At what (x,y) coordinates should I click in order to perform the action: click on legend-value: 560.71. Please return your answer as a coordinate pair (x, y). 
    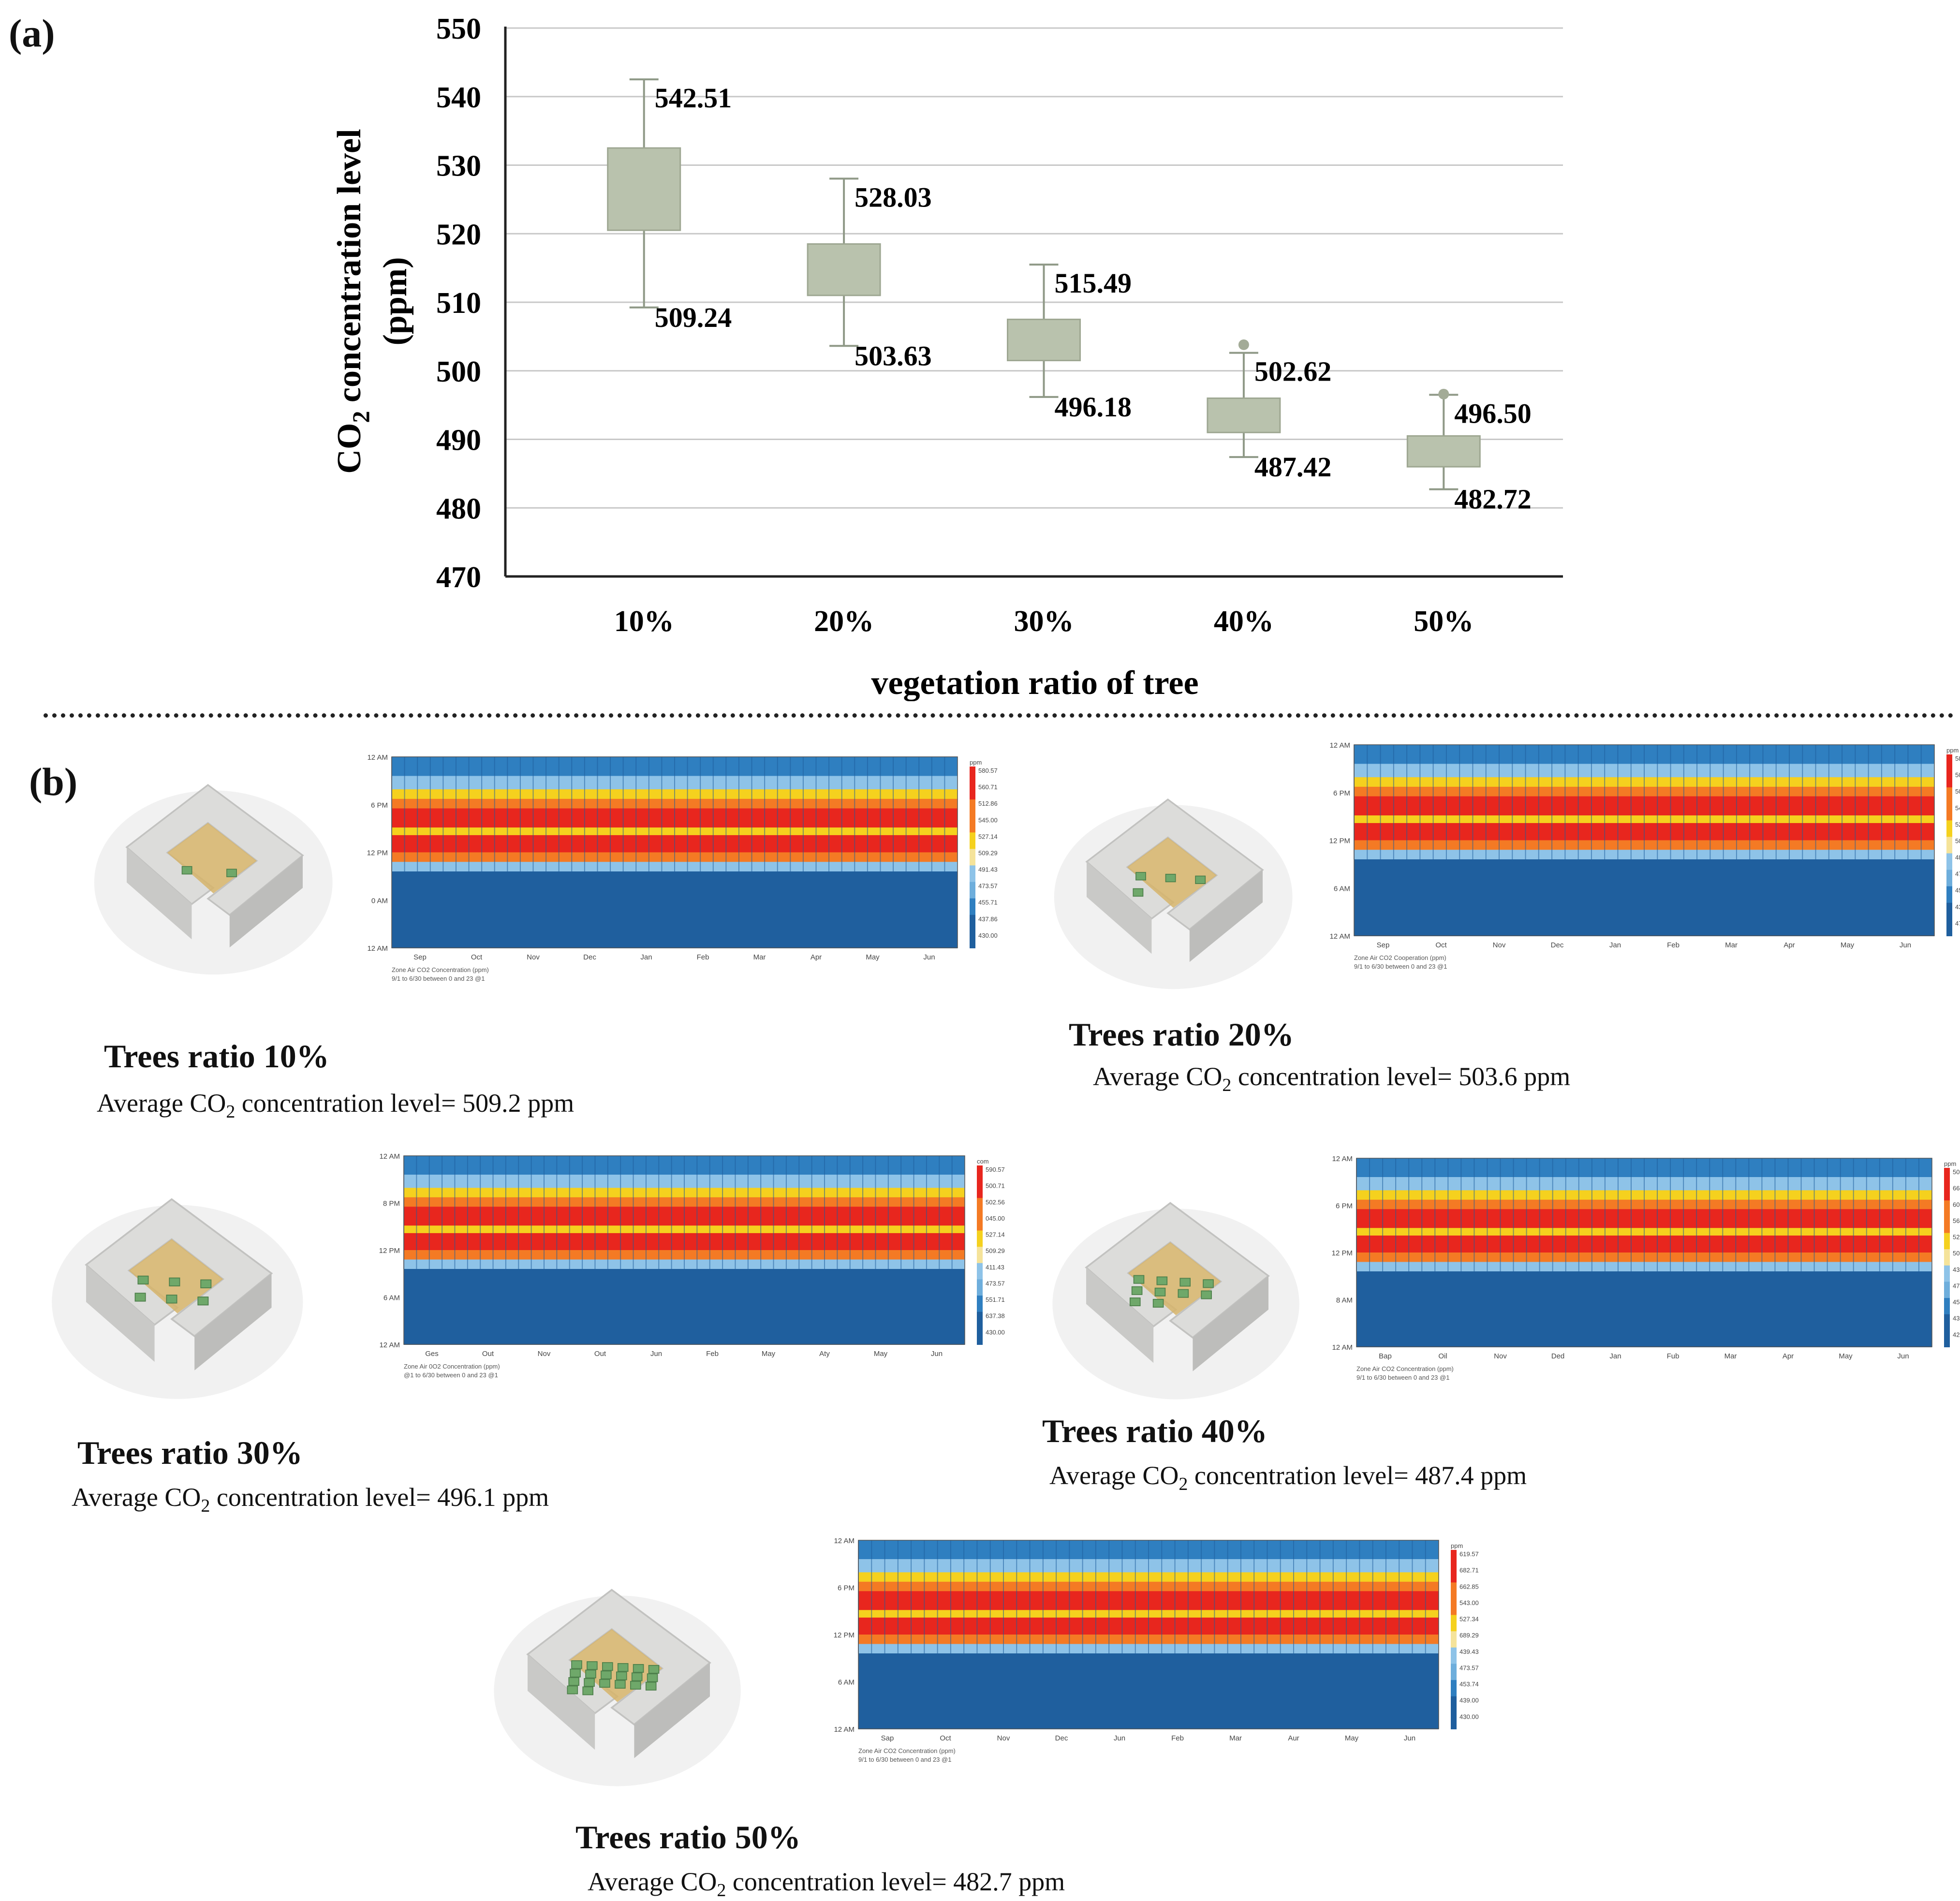
    Looking at the image, I should click on (988, 787).